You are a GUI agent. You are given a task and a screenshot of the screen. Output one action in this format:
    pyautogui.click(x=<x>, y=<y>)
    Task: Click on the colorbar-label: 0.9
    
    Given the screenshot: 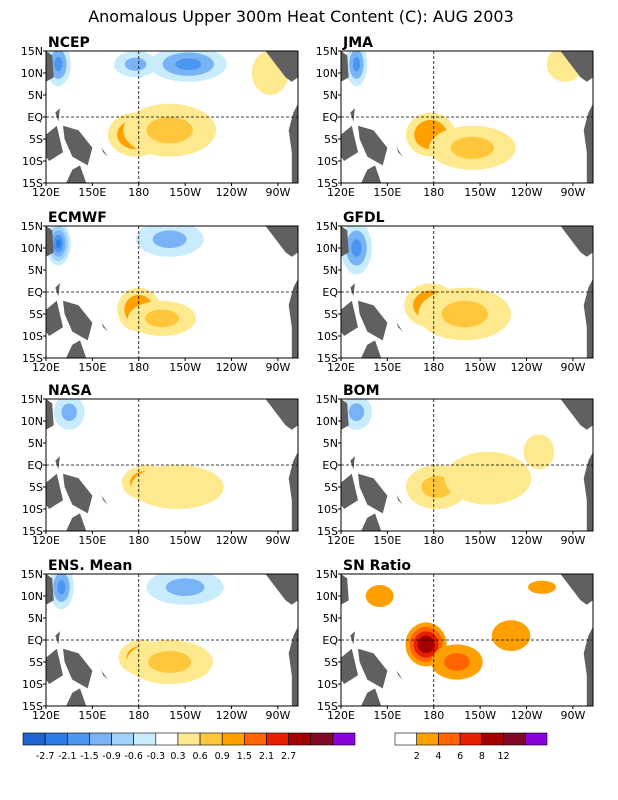 What is the action you would take?
    pyautogui.click(x=222, y=756)
    